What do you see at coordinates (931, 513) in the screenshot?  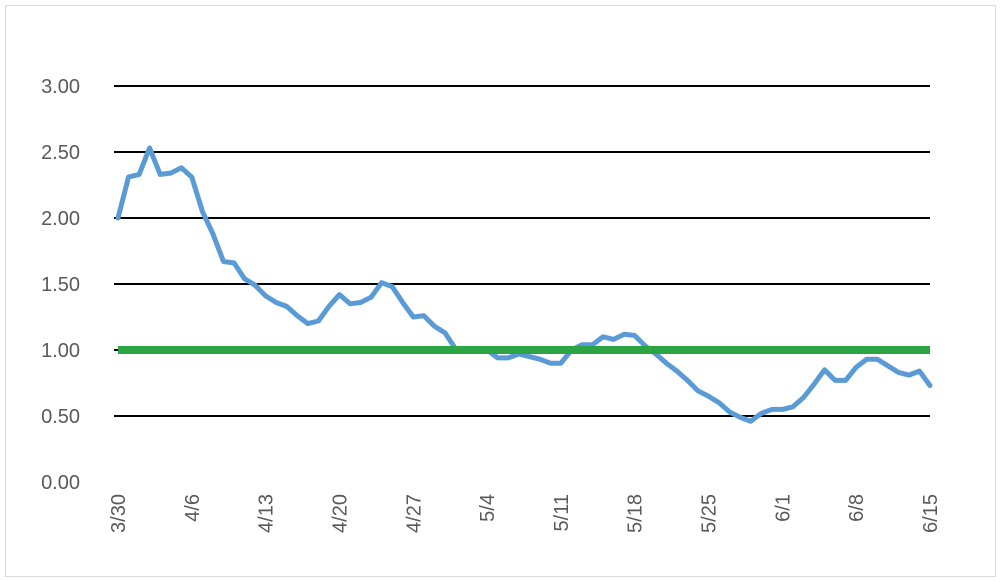 I see `x-tick-label: 6/15` at bounding box center [931, 513].